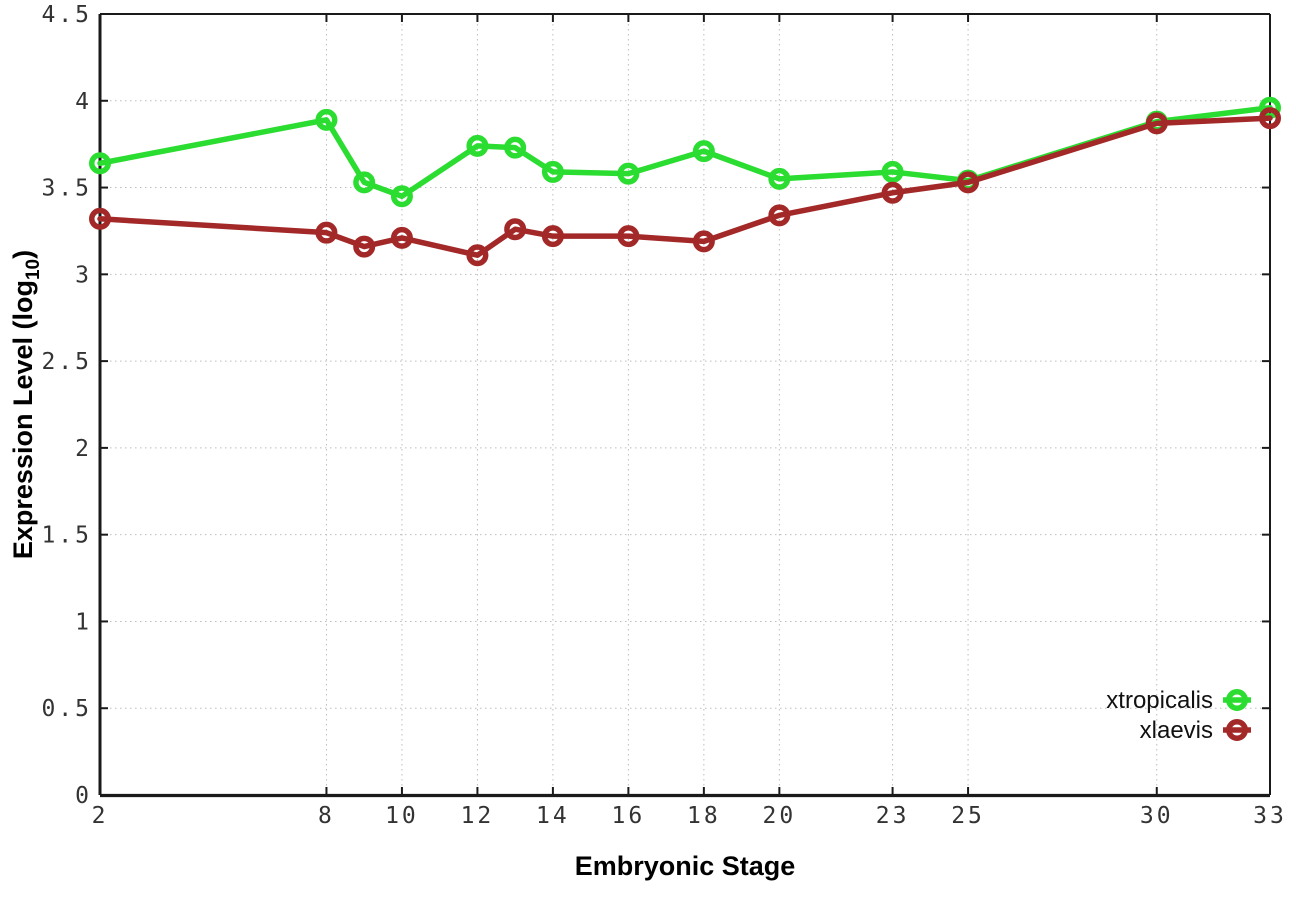 The height and width of the screenshot is (907, 1296). What do you see at coordinates (83, 102) in the screenshot?
I see `y-tick-label: 4` at bounding box center [83, 102].